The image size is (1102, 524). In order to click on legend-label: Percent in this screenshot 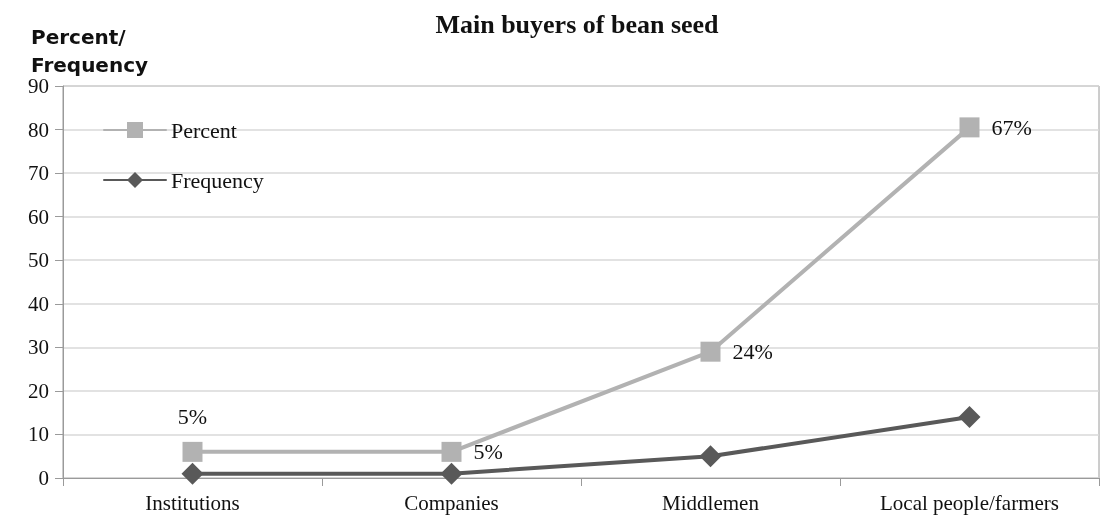, I will do `click(204, 130)`.